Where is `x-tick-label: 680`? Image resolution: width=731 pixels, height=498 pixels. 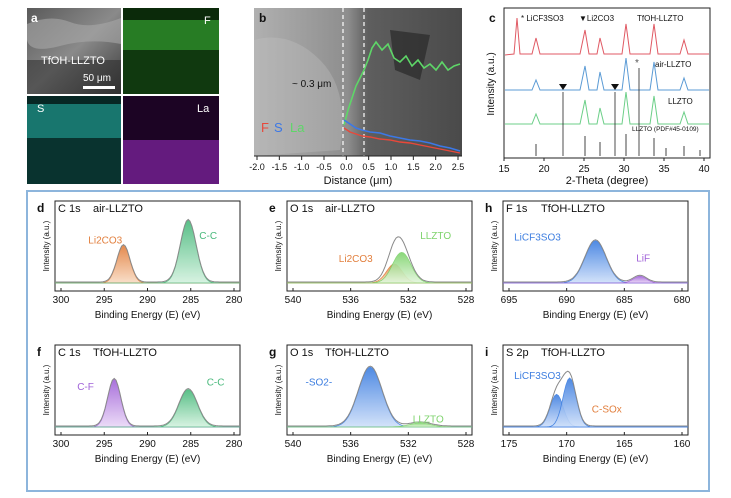 x-tick-label: 680 is located at coordinates (682, 300).